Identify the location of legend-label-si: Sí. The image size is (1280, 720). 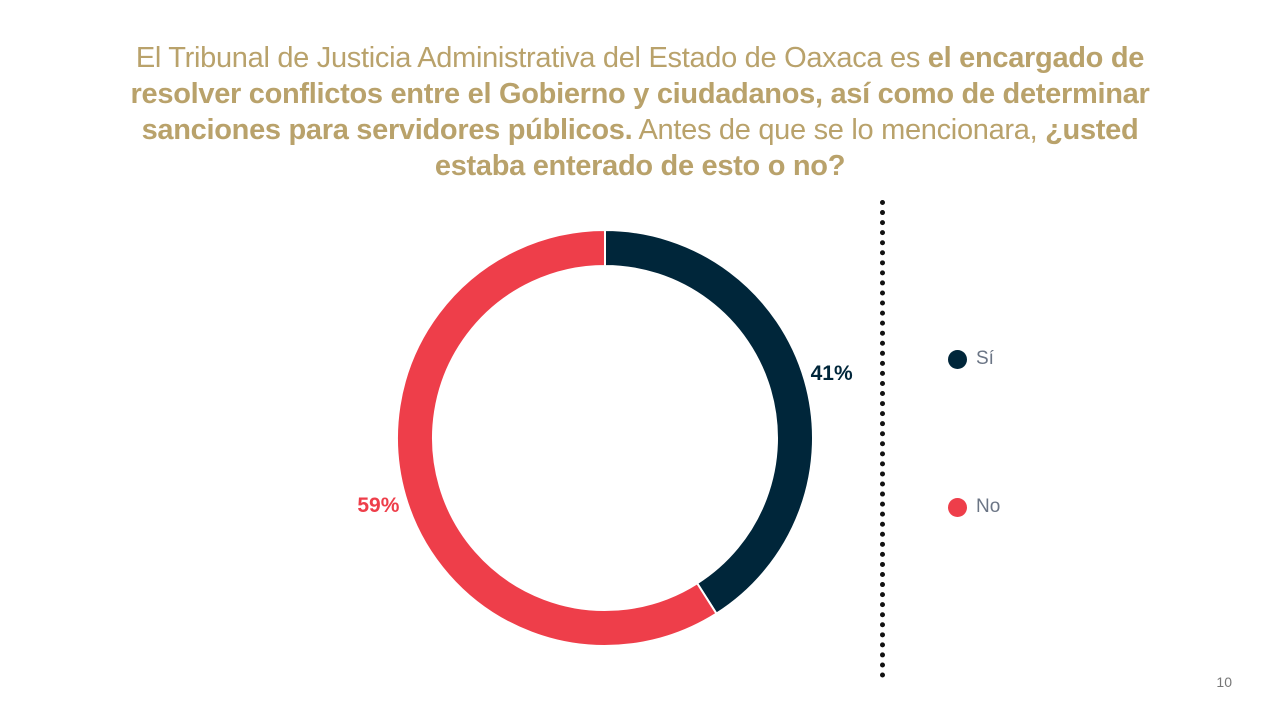
(985, 358).